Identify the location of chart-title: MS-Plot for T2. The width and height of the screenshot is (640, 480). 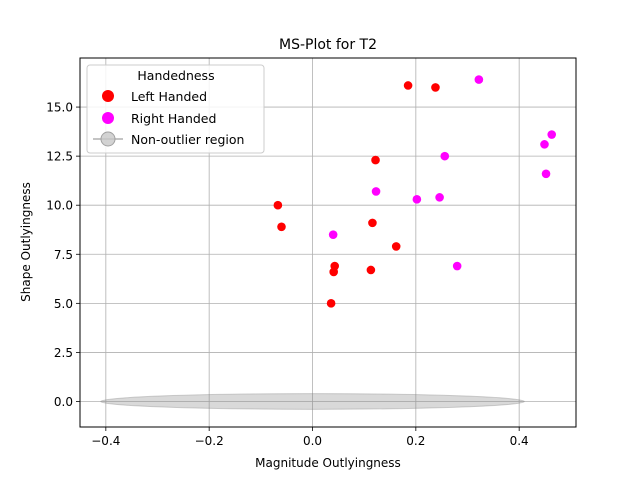
(328, 45).